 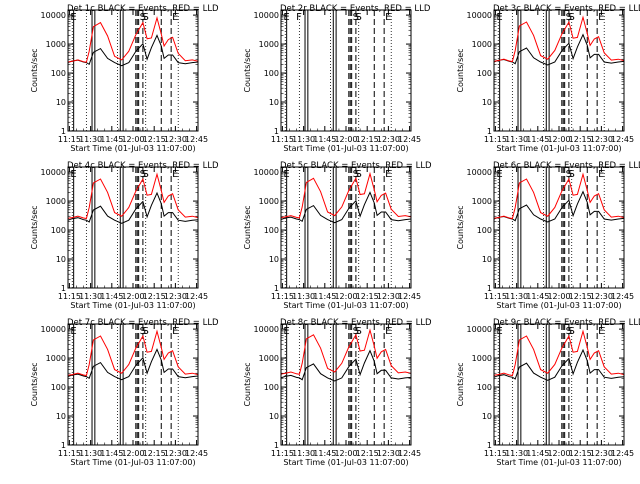 What do you see at coordinates (356, 166) in the screenshot?
I see `panel-title: Det 5c BLACK = Events, RED = LLD` at bounding box center [356, 166].